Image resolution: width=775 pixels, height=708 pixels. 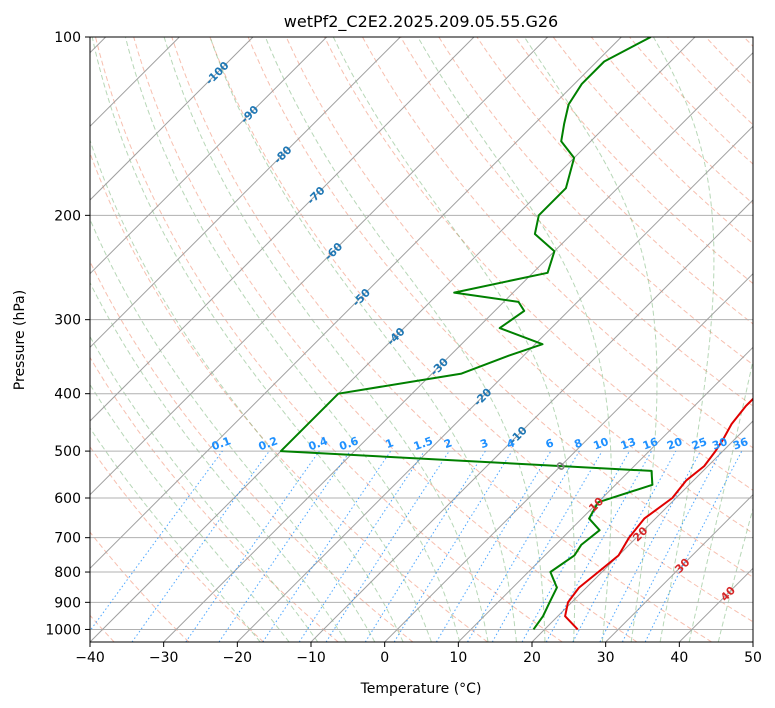 I want to click on mixing-ratio-label: 30, so click(x=719, y=444).